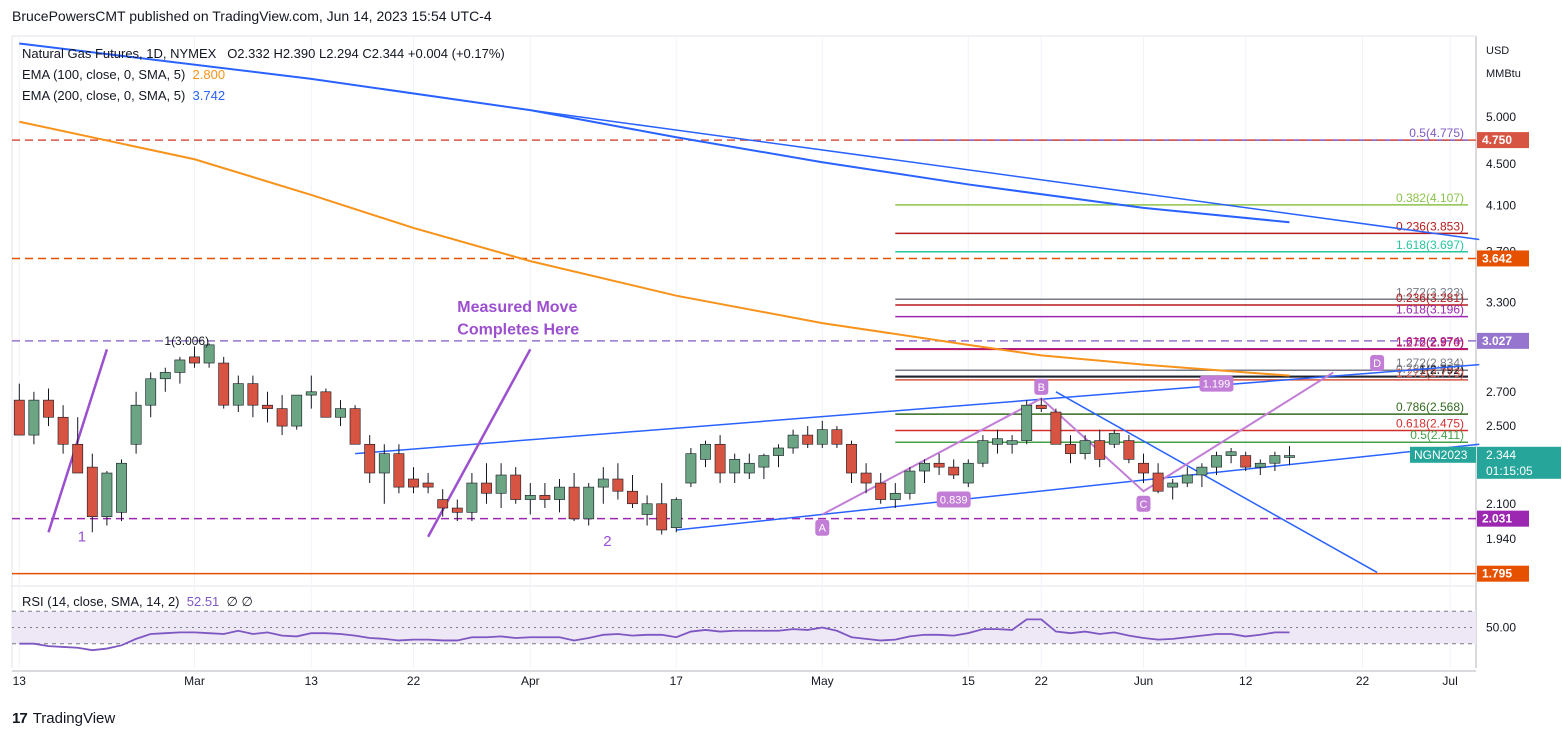  What do you see at coordinates (209, 74) in the screenshot?
I see `ema100-value: 2.800` at bounding box center [209, 74].